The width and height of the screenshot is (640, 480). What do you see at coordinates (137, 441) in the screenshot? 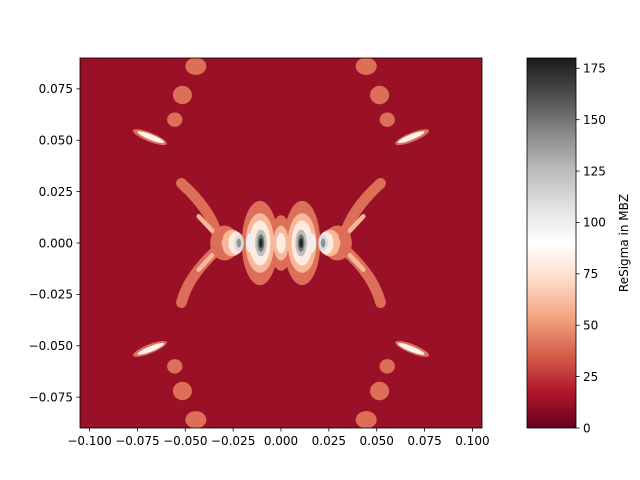
I see `x-tick-label: −0.075` at bounding box center [137, 441].